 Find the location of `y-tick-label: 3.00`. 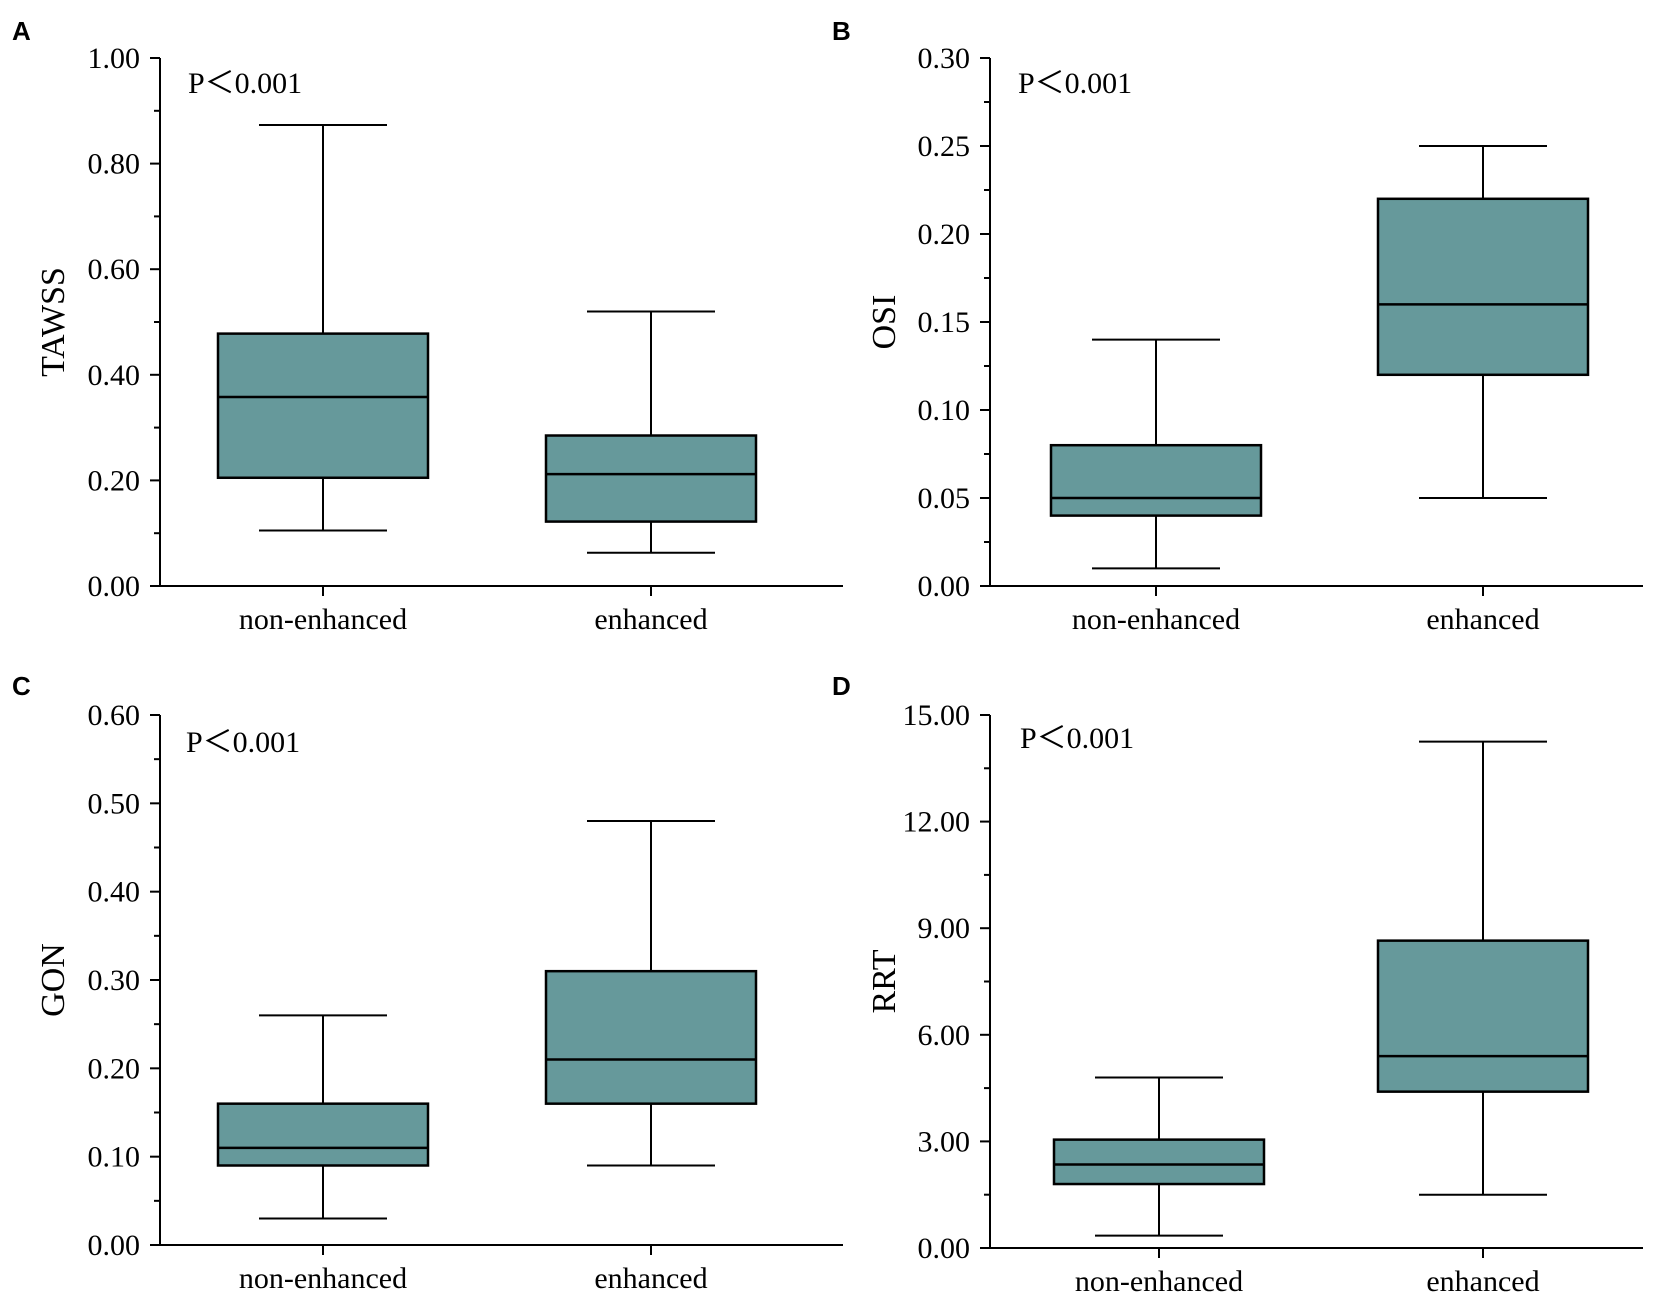

y-tick-label: 3.00 is located at coordinates (944, 1141).